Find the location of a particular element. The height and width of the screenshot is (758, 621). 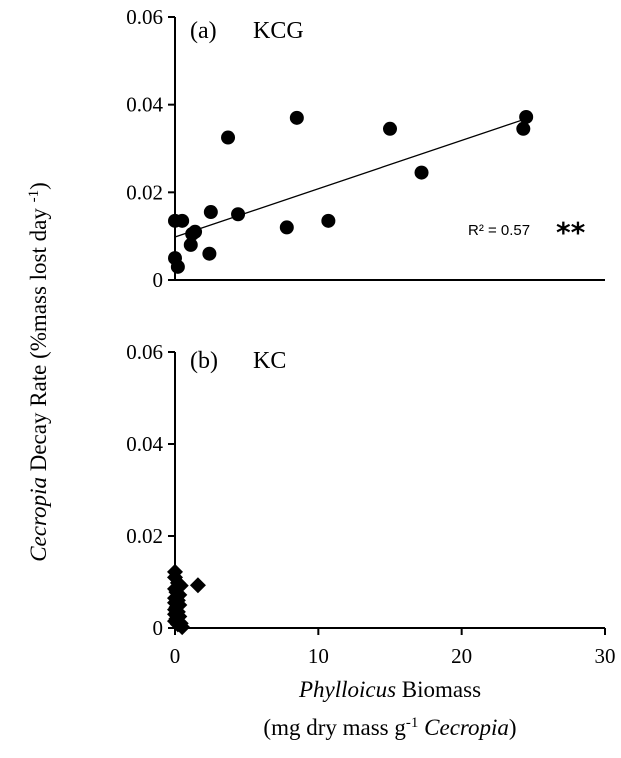

panel-b-x-ticks: 0 10 20 30 is located at coordinates (393, 648).